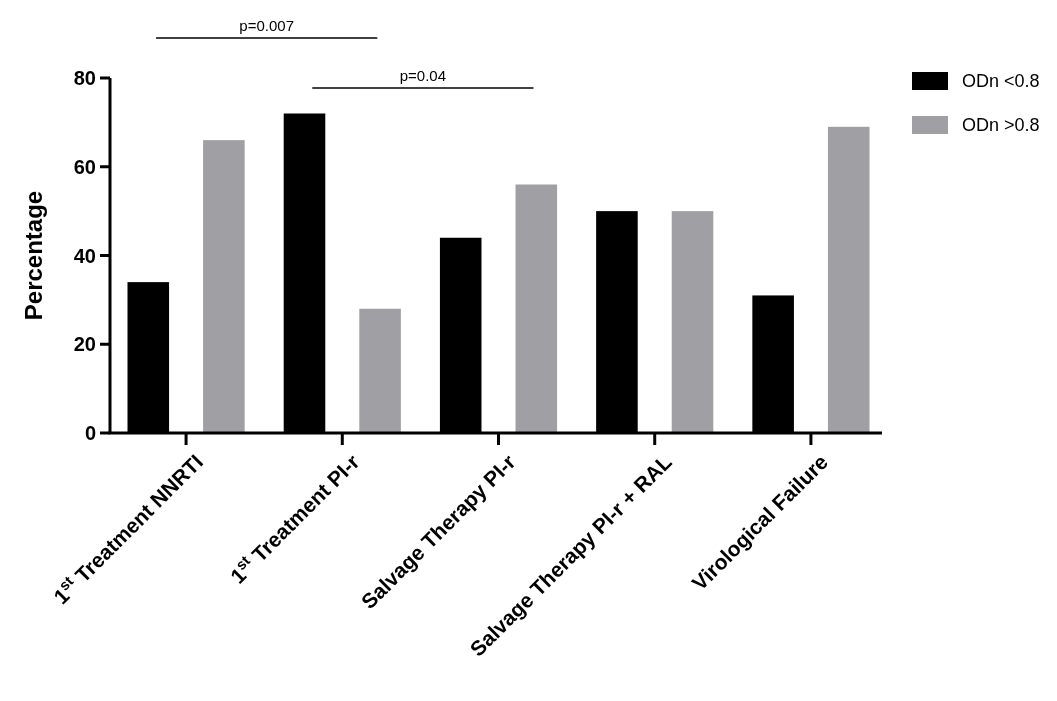 This screenshot has height=701, width=1057. Describe the element at coordinates (84, 344) in the screenshot. I see `y-tick-label: 20` at that location.